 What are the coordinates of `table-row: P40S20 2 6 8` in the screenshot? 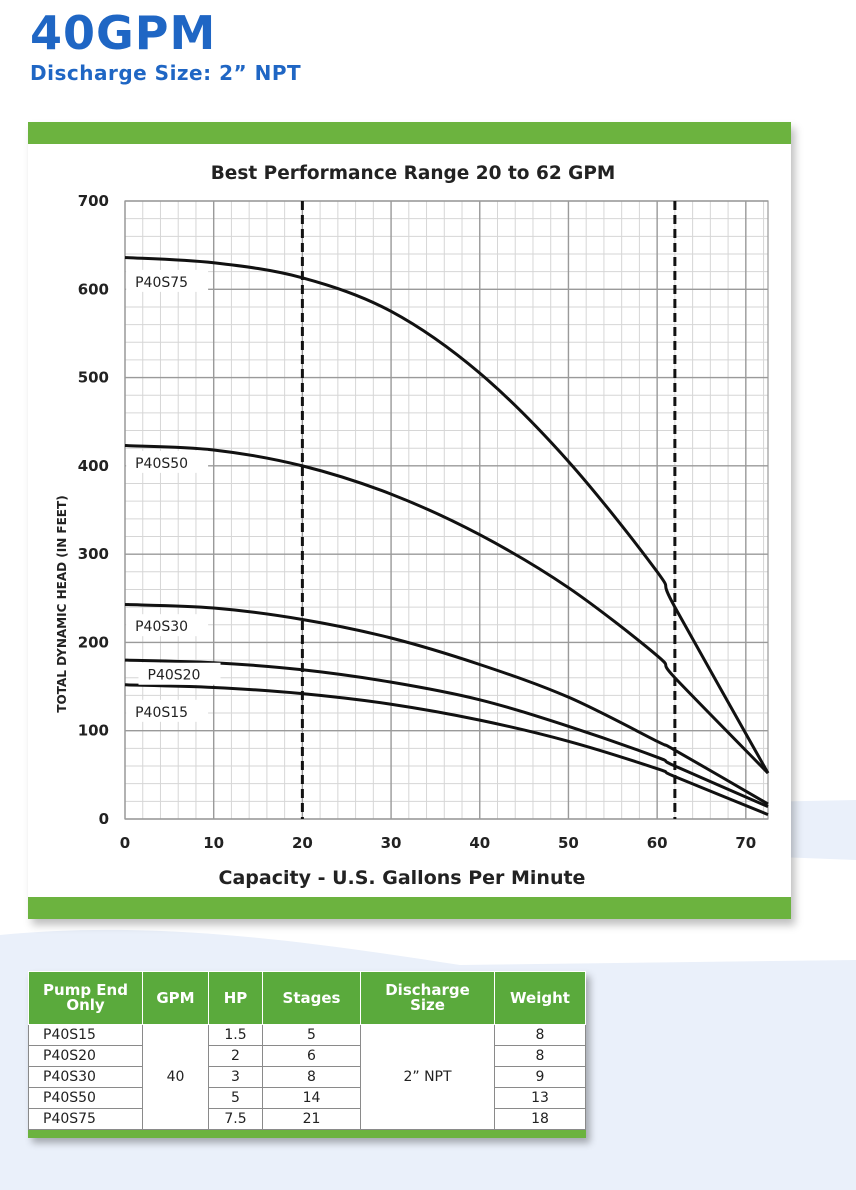 It's located at (307, 1056).